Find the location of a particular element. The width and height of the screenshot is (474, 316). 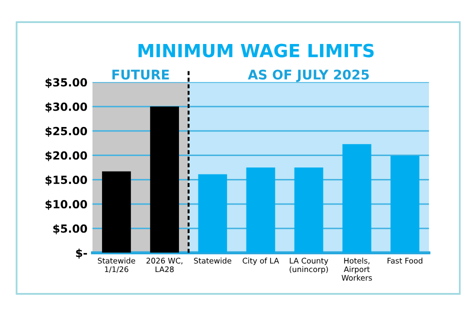

chart-title: MINIMUM WAGE LIMITS is located at coordinates (256, 51).